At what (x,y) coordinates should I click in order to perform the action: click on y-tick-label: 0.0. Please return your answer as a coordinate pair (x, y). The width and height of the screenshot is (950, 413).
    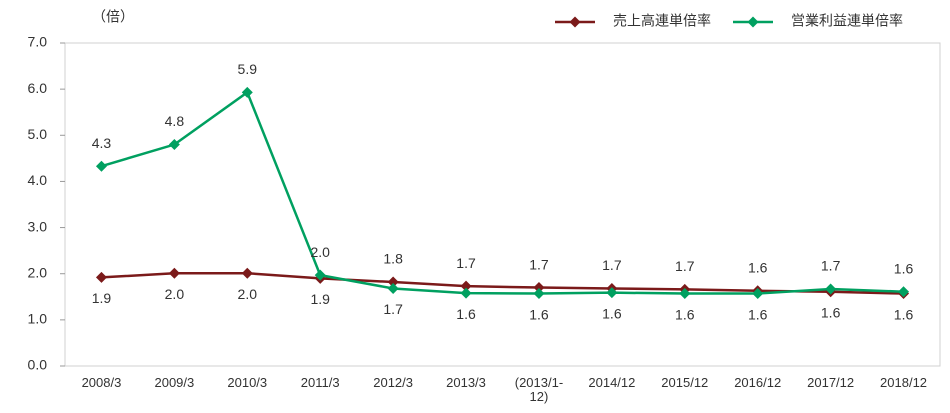
    Looking at the image, I should click on (38, 365).